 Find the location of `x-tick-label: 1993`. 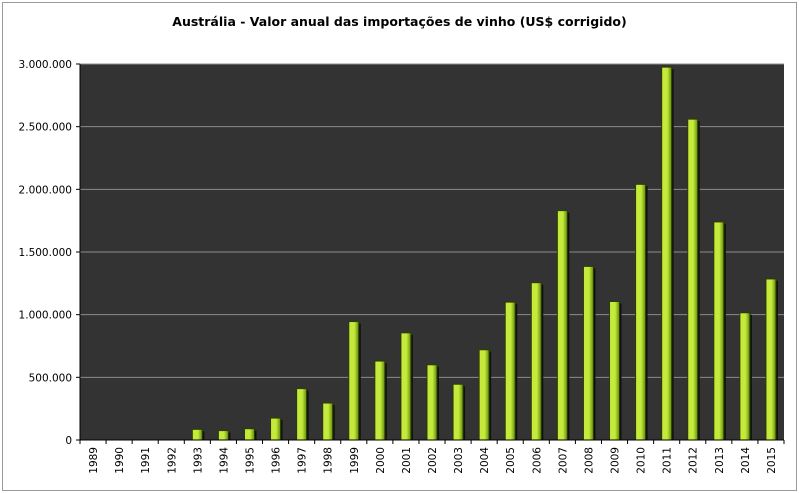

x-tick-label: 1993 is located at coordinates (198, 460).